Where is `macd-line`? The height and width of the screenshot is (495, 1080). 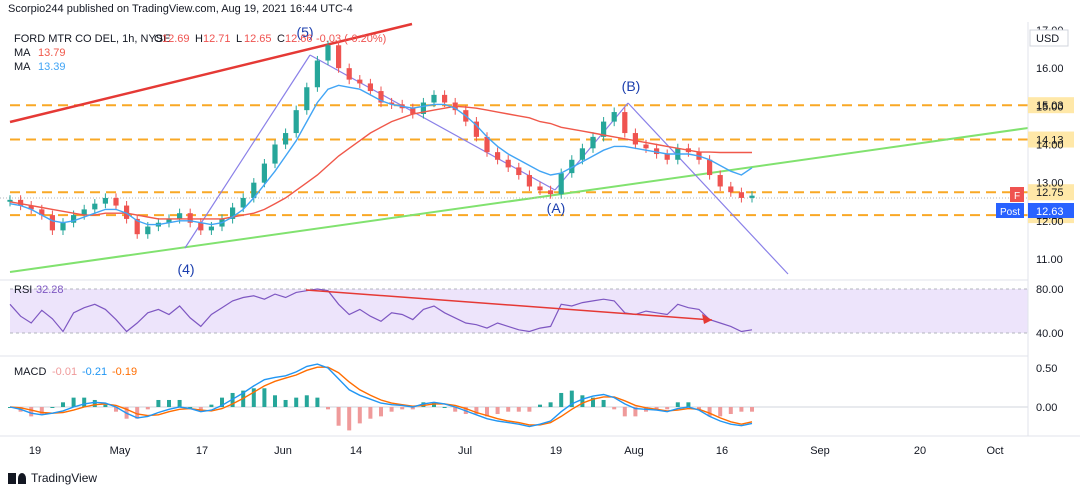 macd-line is located at coordinates (381, 395).